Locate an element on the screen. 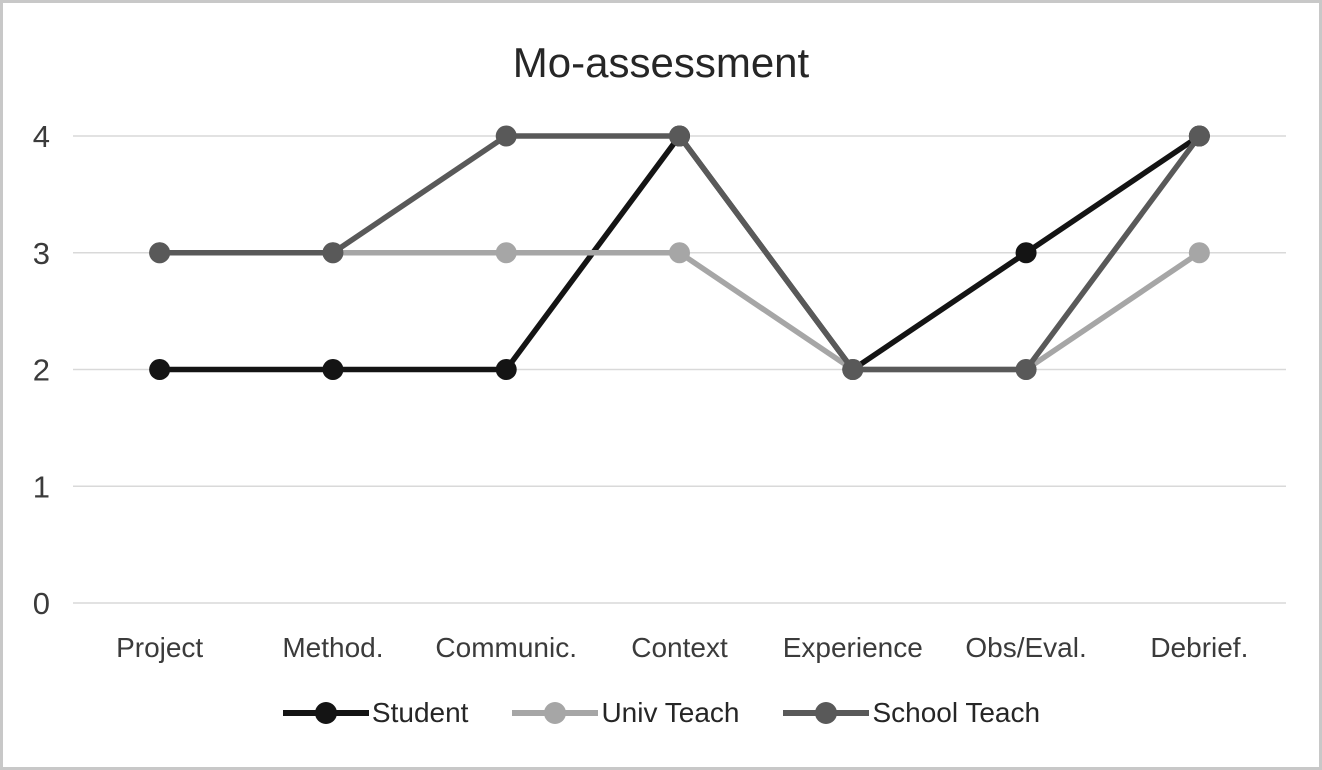 This screenshot has width=1322, height=770. legend-marker-school-teach-icon is located at coordinates (826, 713).